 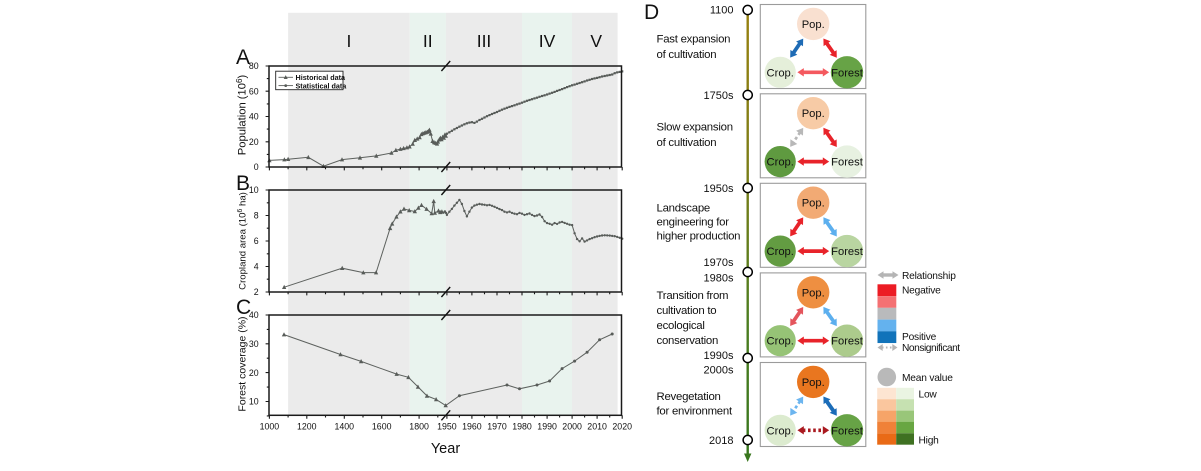 I want to click on svg-text: High, so click(x=929, y=441).